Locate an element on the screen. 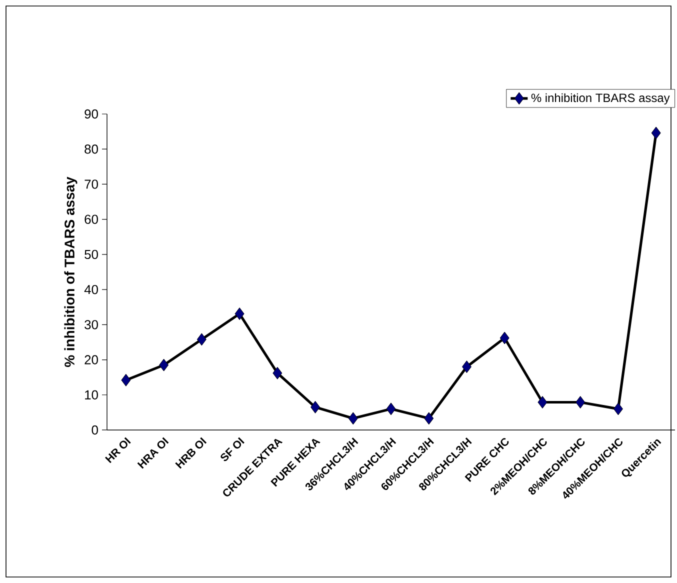  legend-label: % inhibition TBARS assay is located at coordinates (600, 98).